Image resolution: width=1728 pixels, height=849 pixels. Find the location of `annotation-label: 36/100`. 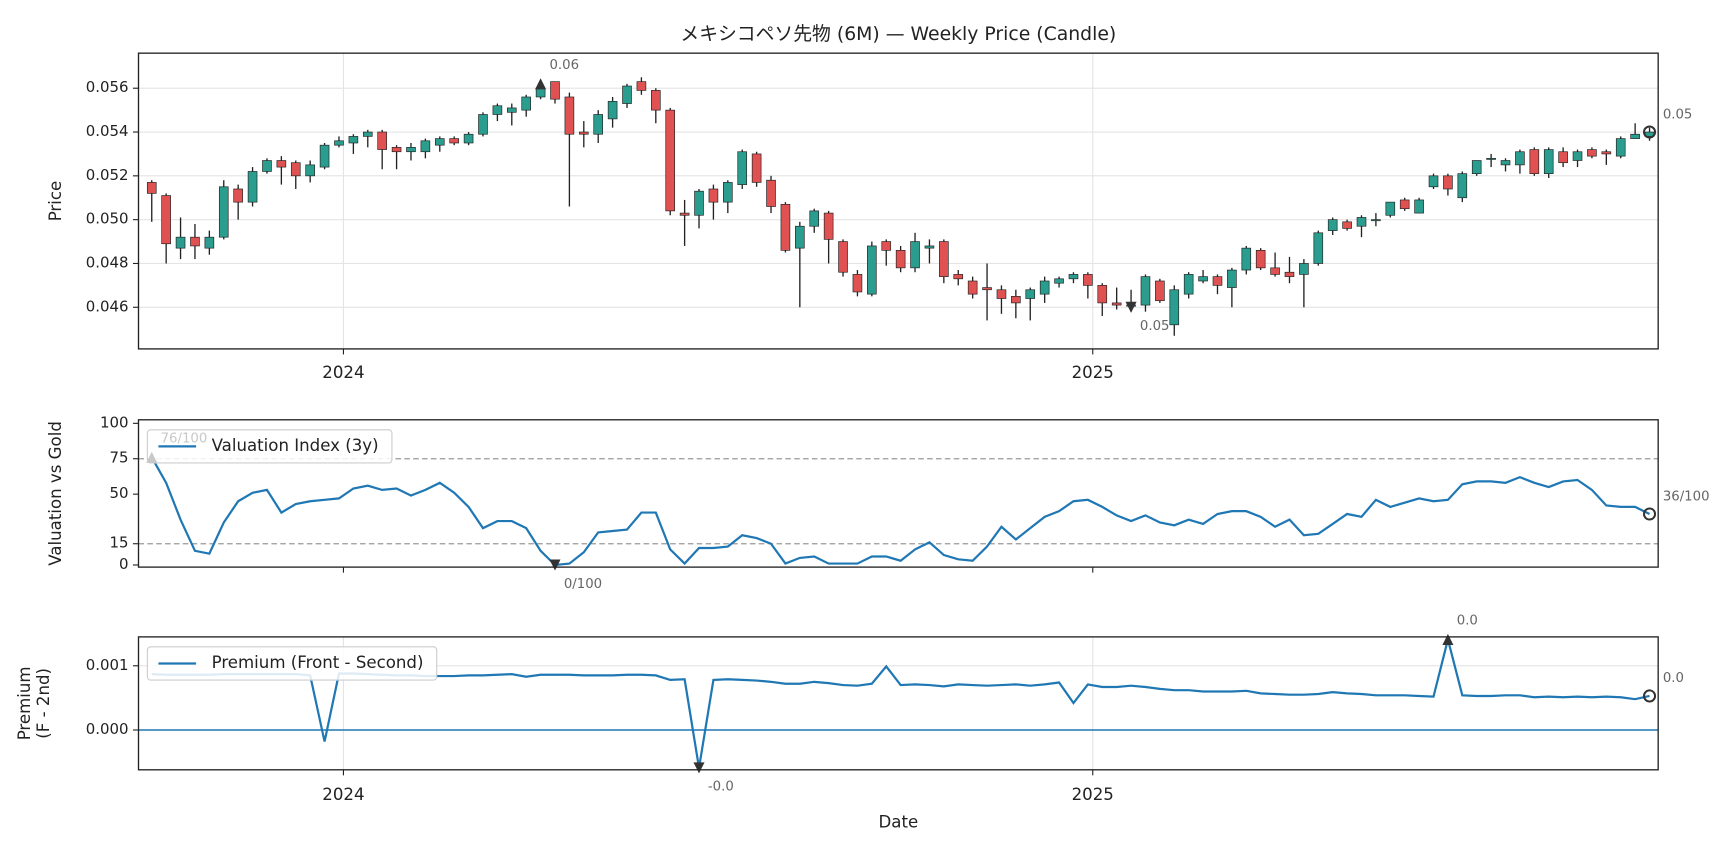

annotation-label: 36/100 is located at coordinates (1686, 496).